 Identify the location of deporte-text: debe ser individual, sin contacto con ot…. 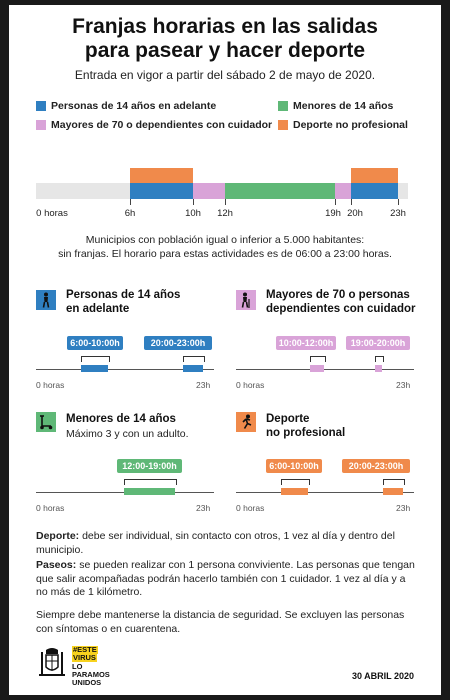
(215, 543).